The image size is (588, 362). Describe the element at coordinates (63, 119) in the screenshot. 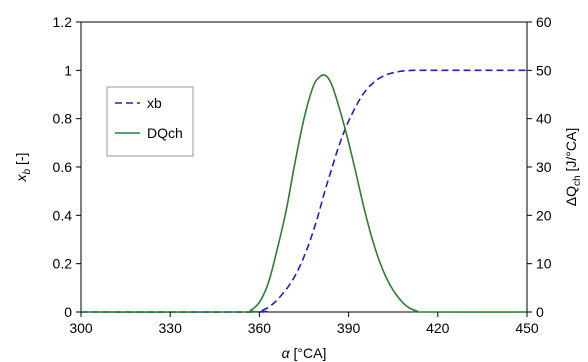

I see `y-left-tick-label: 0.8` at that location.